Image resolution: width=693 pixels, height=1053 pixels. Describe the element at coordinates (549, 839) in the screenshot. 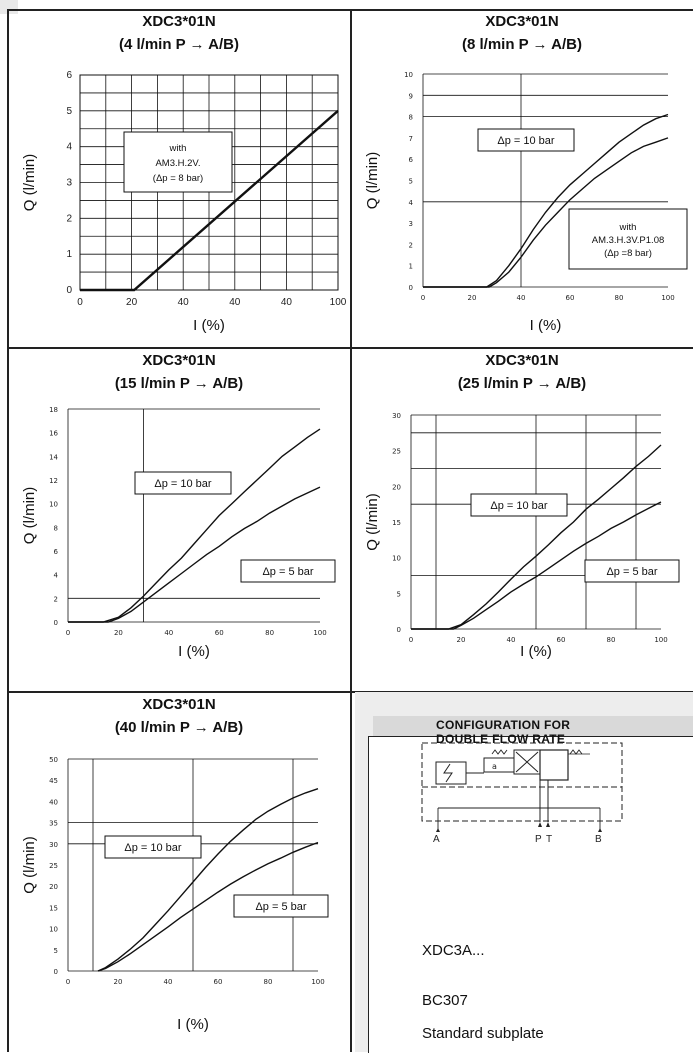

I see `port-t-label: T` at that location.